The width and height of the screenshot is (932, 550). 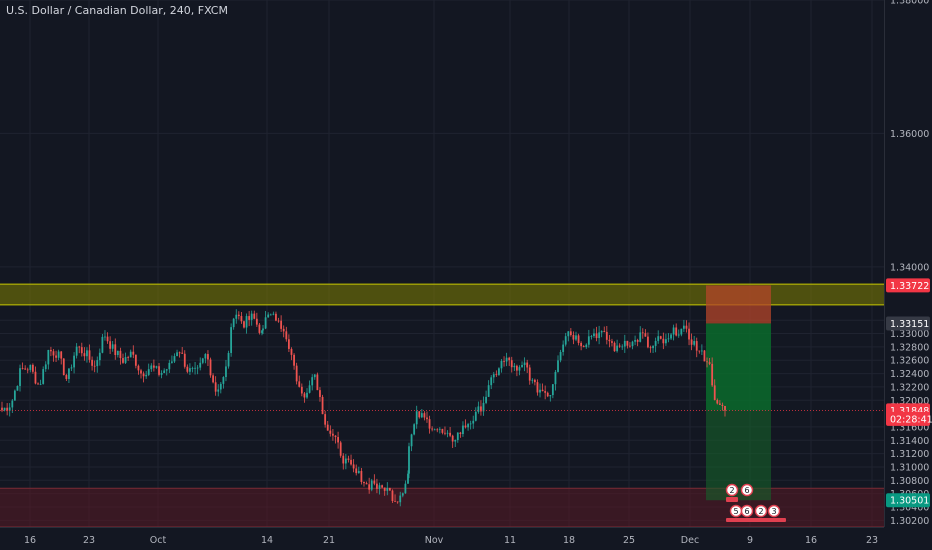 I want to click on event-marker-count: 6, so click(x=746, y=511).